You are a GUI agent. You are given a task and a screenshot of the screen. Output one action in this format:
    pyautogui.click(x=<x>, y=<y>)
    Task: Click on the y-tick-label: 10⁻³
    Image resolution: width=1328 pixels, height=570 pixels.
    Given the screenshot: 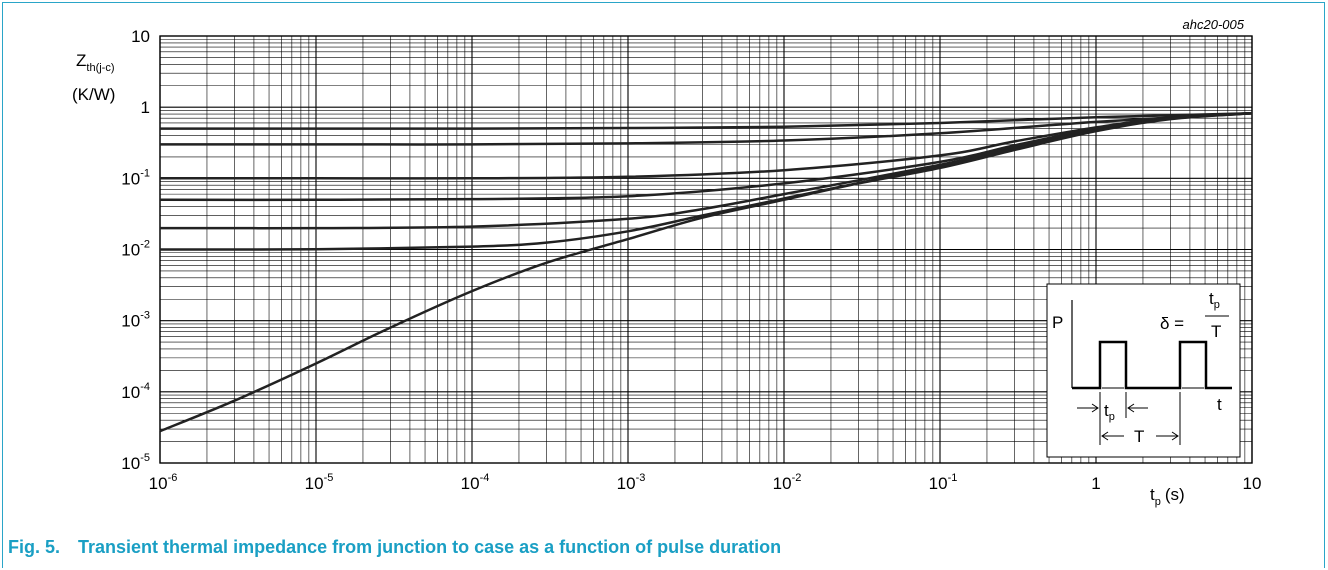 What is the action you would take?
    pyautogui.click(x=135, y=320)
    